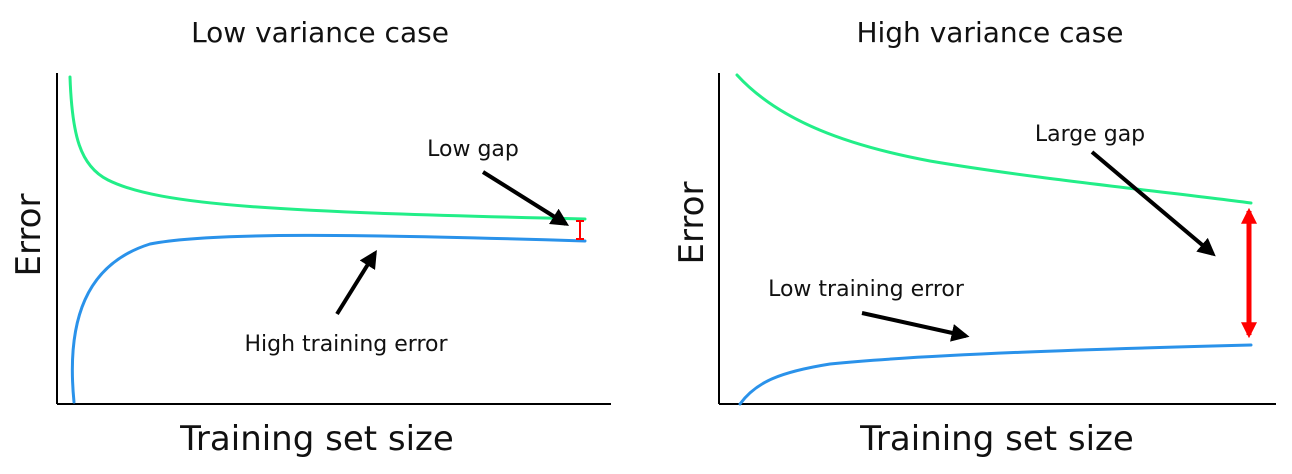  I want to click on x-axis-label-high-variance: Training set size, so click(996, 439).